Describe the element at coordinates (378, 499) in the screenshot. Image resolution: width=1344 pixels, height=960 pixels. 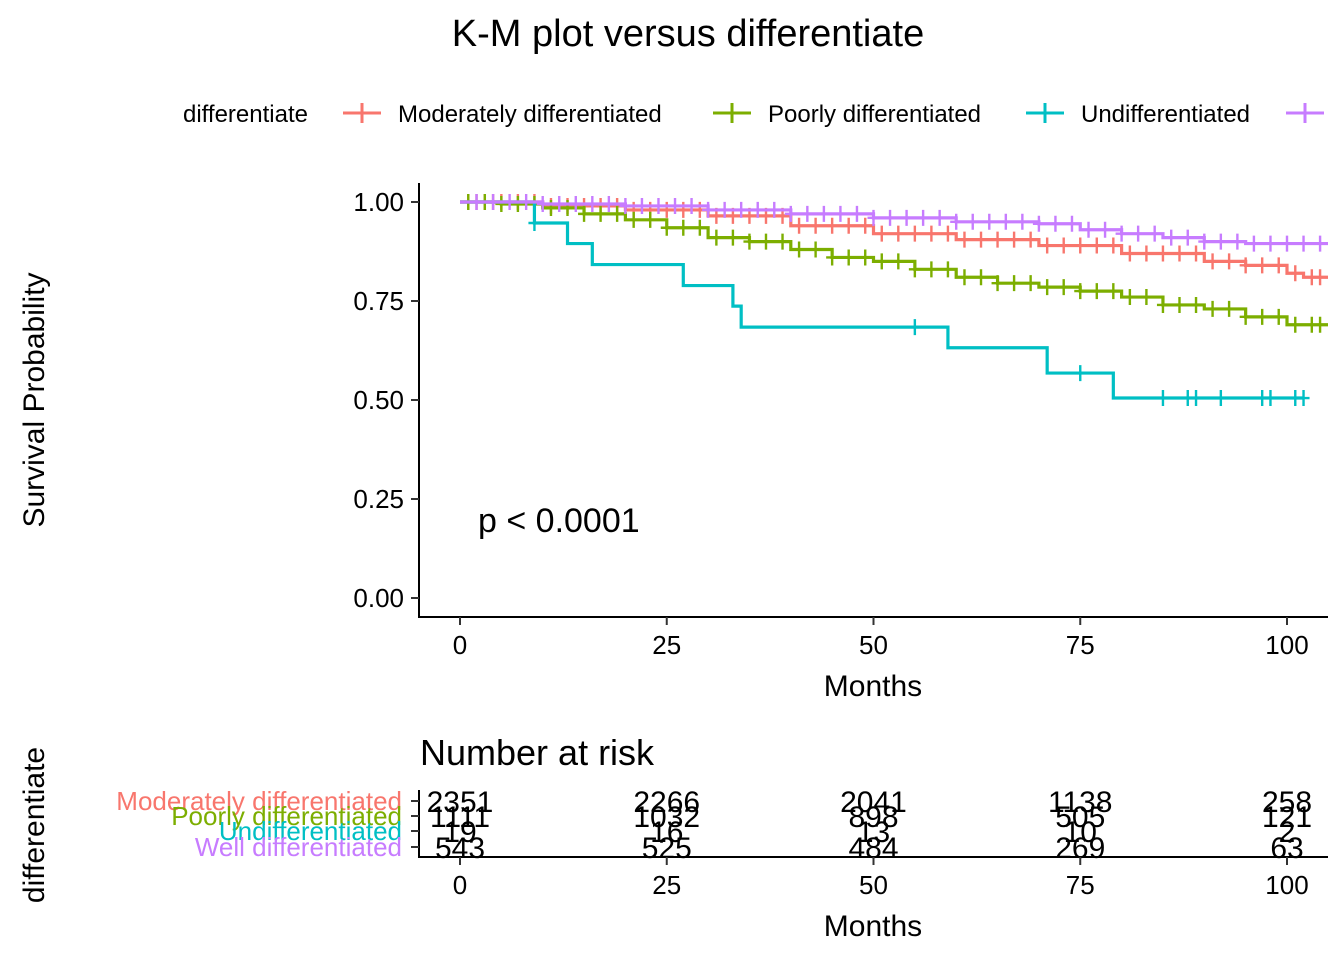
I see `y-tick-label: 0.25` at that location.